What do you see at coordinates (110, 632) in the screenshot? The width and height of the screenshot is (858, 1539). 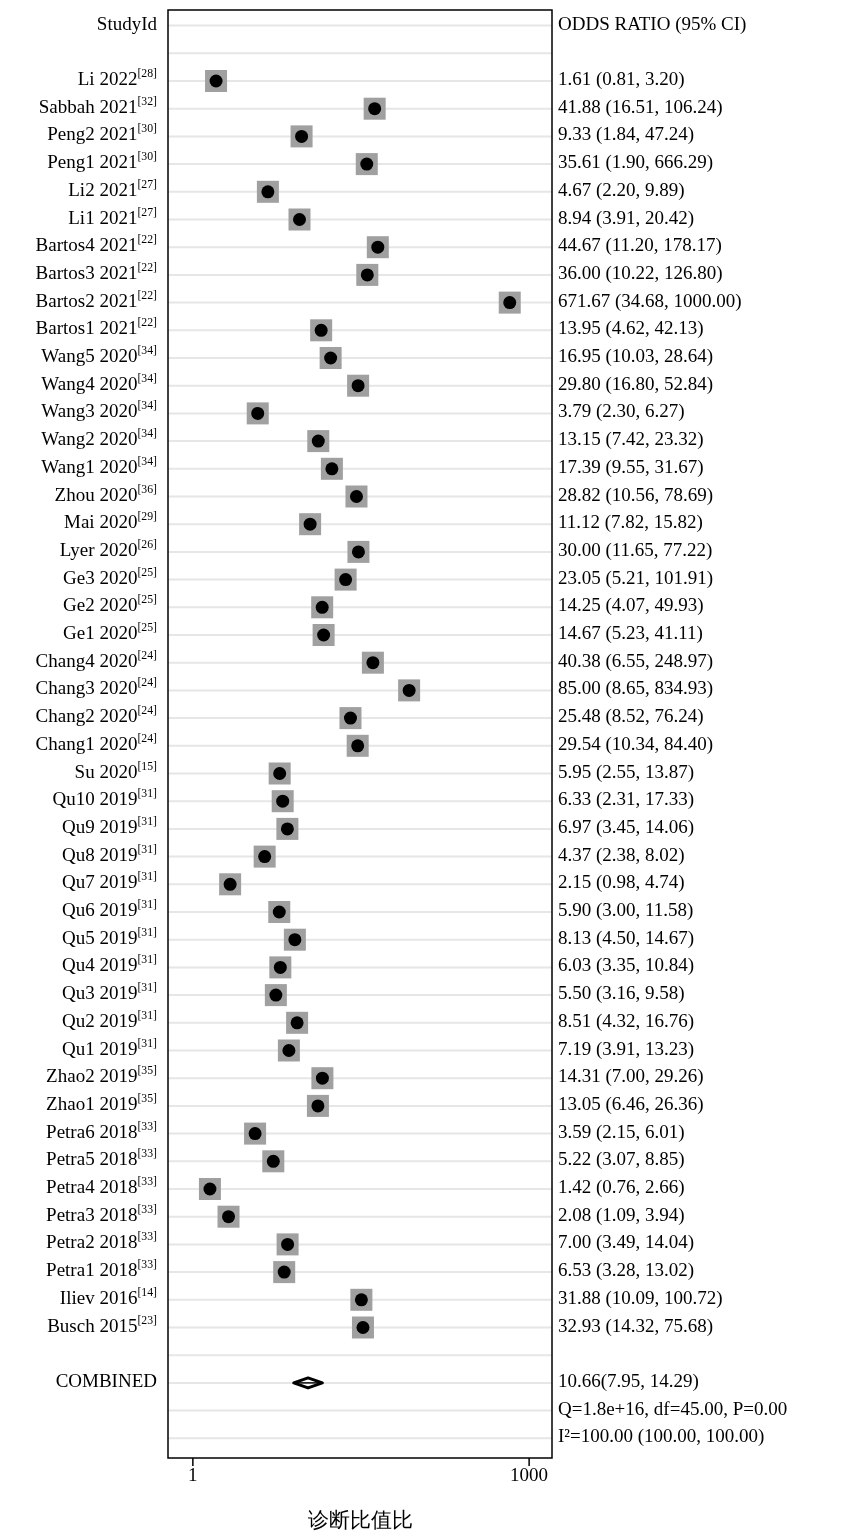 I see `y-tick-label: Ge1 2020$^{[25]}$` at bounding box center [110, 632].